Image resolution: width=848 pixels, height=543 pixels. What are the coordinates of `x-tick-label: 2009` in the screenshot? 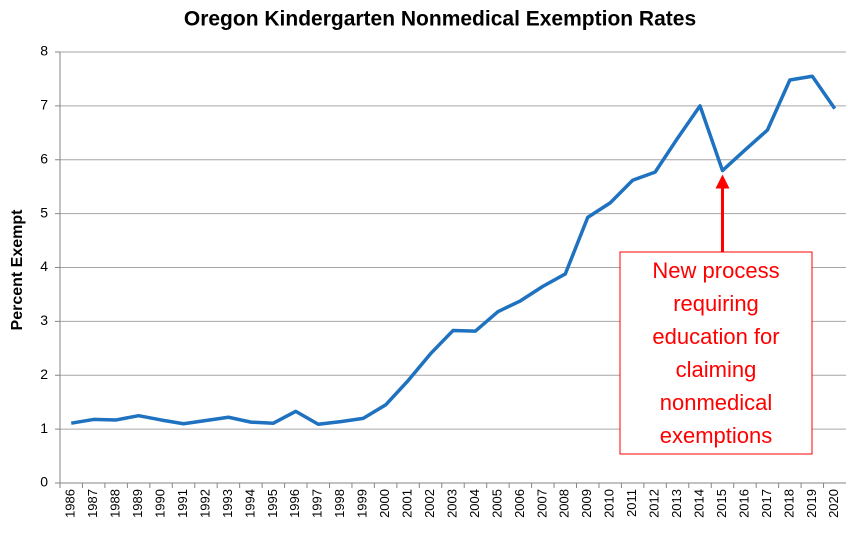 It's located at (586, 503).